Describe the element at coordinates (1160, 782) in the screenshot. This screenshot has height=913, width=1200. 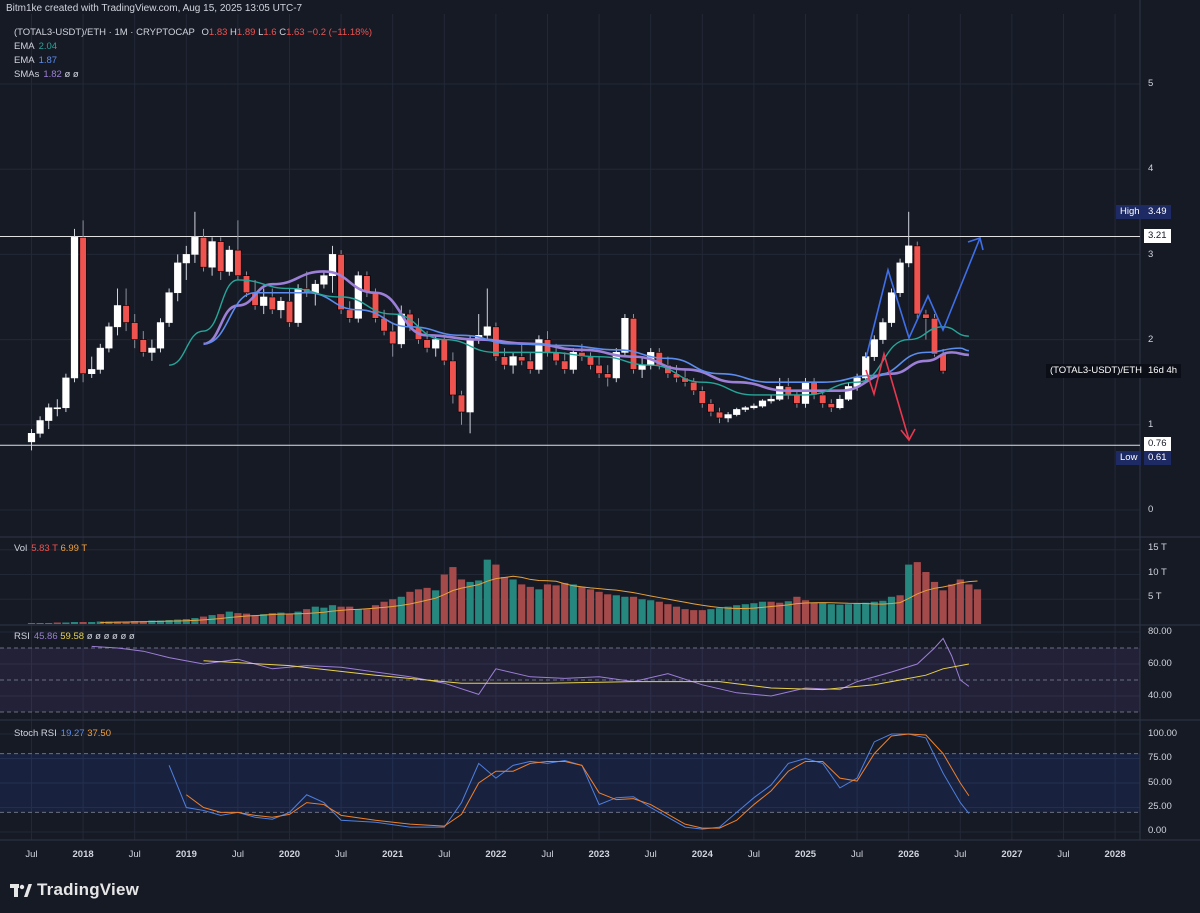
I see `stoch-tick: 50.00` at that location.